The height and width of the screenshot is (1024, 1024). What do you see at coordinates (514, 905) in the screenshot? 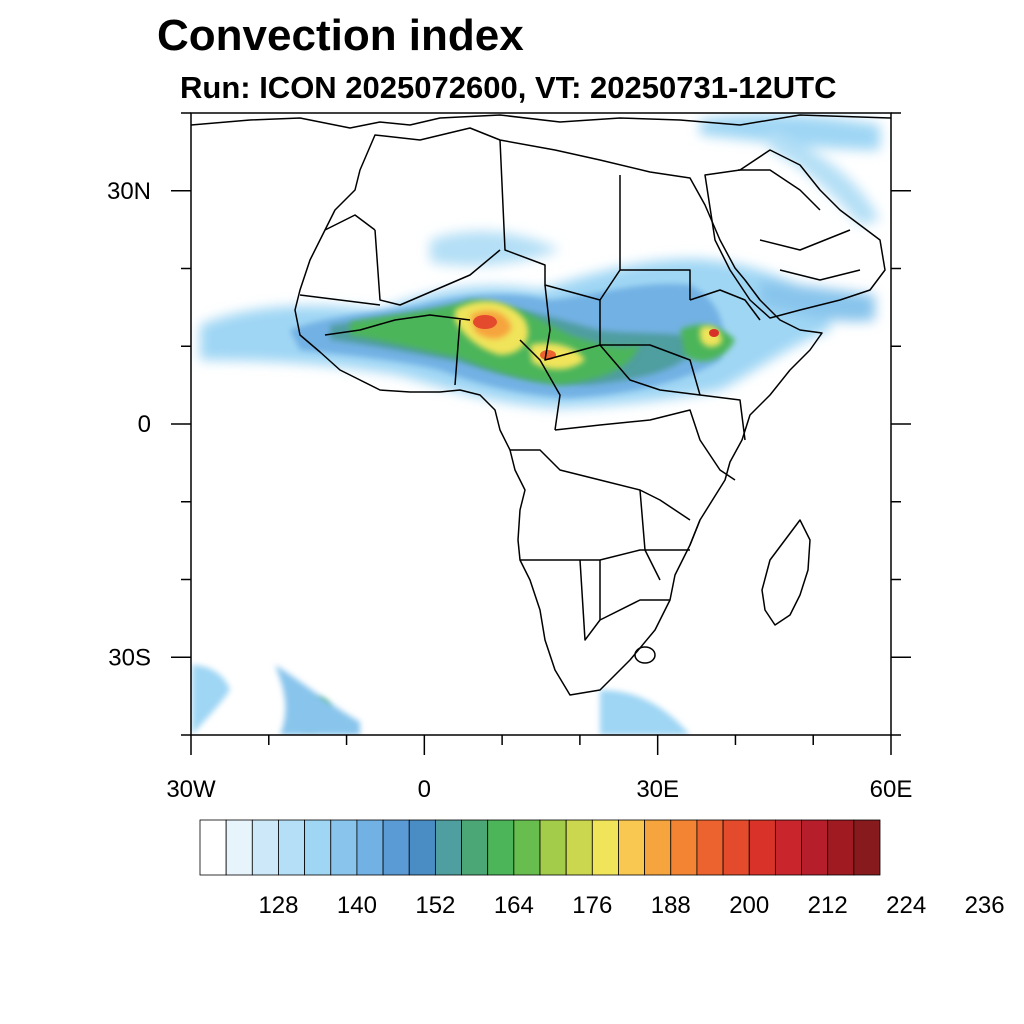
I see `colorbar-label: 164` at bounding box center [514, 905].